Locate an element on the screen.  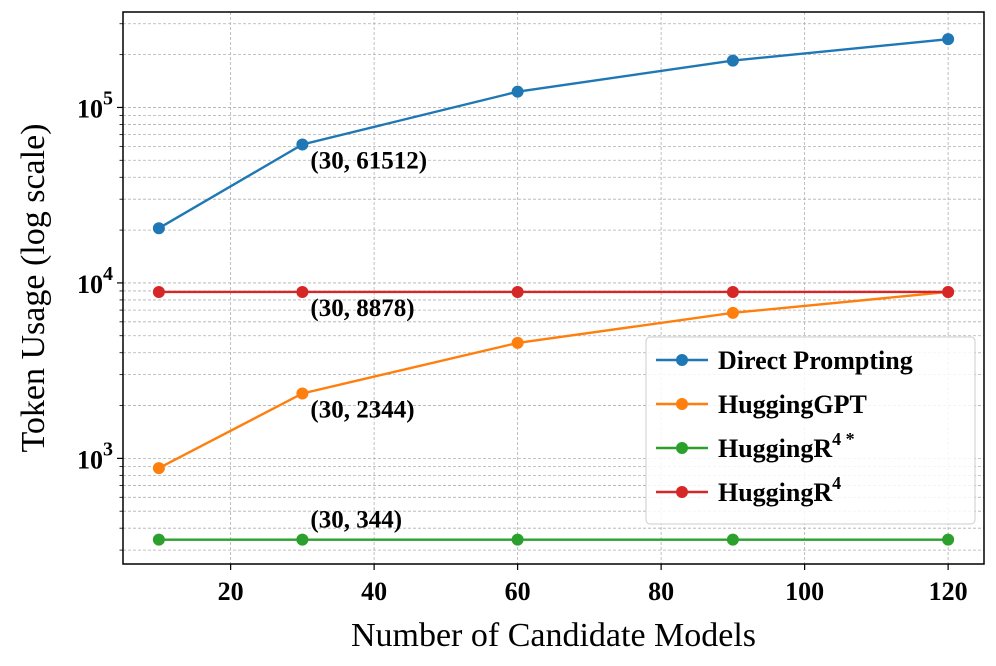
legend-label-main: HuggingGPT is located at coordinates (792, 404).